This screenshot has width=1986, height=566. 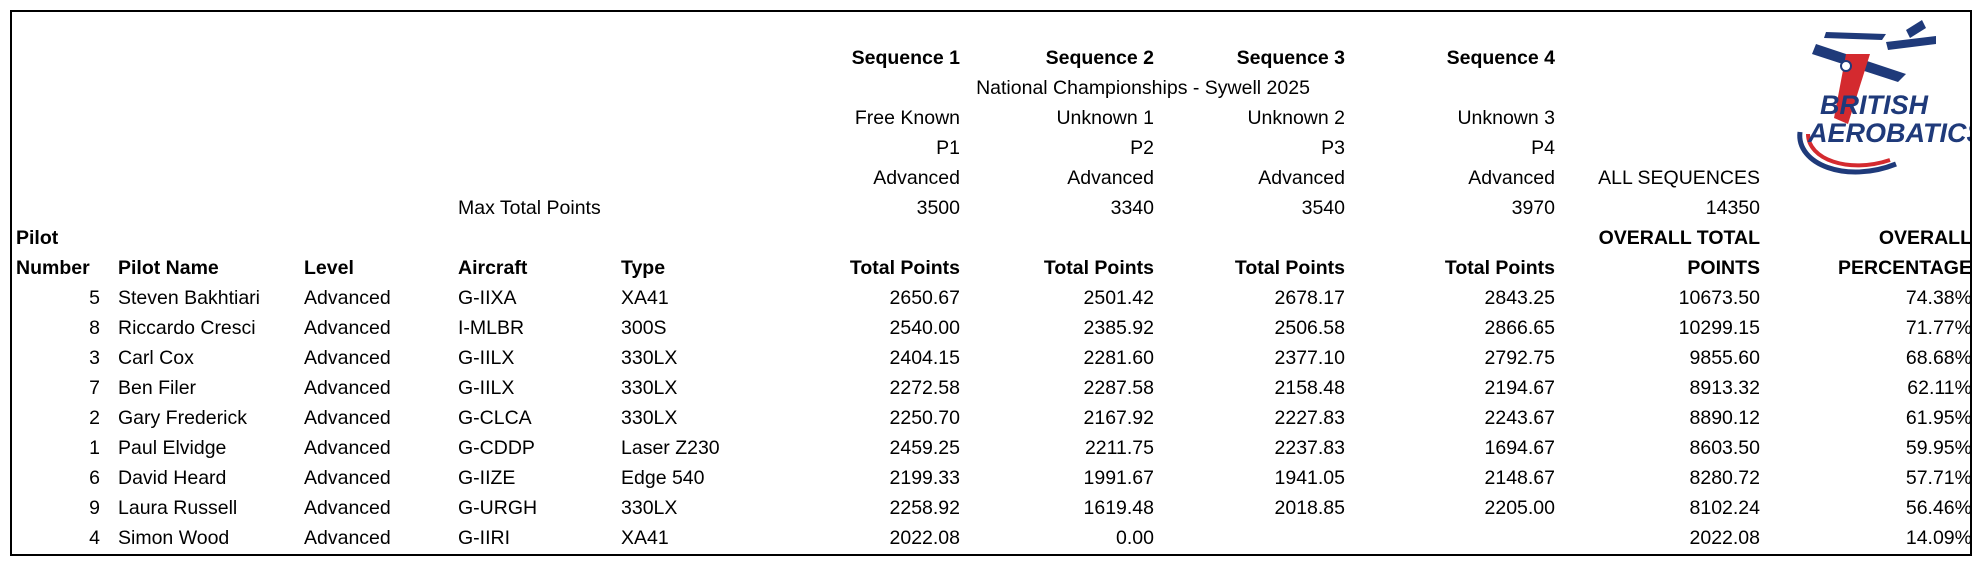 I want to click on overall-percentage: 56.46%, so click(x=1938, y=508).